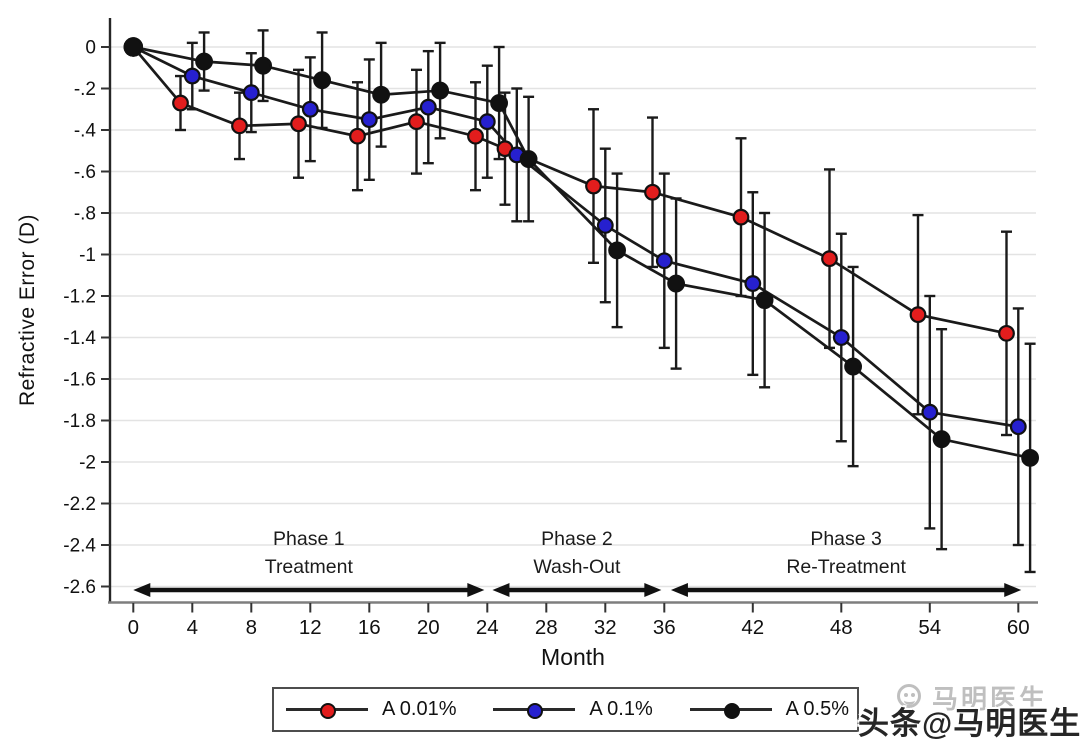  I want to click on watermark-ghost: 马明医生, so click(990, 699).